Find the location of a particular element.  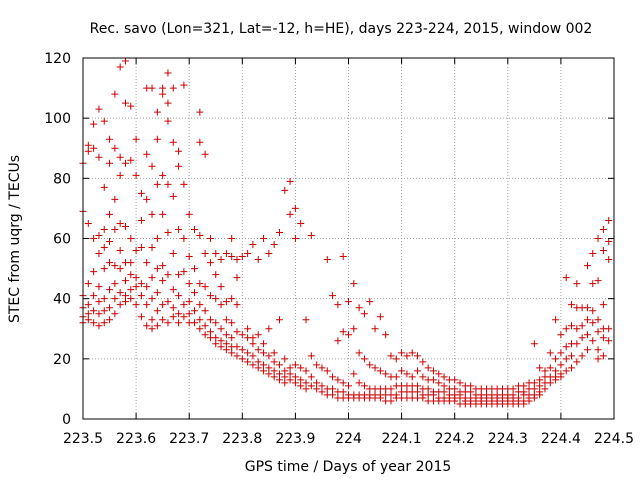

y-tick-label: 60 is located at coordinates (62, 240).